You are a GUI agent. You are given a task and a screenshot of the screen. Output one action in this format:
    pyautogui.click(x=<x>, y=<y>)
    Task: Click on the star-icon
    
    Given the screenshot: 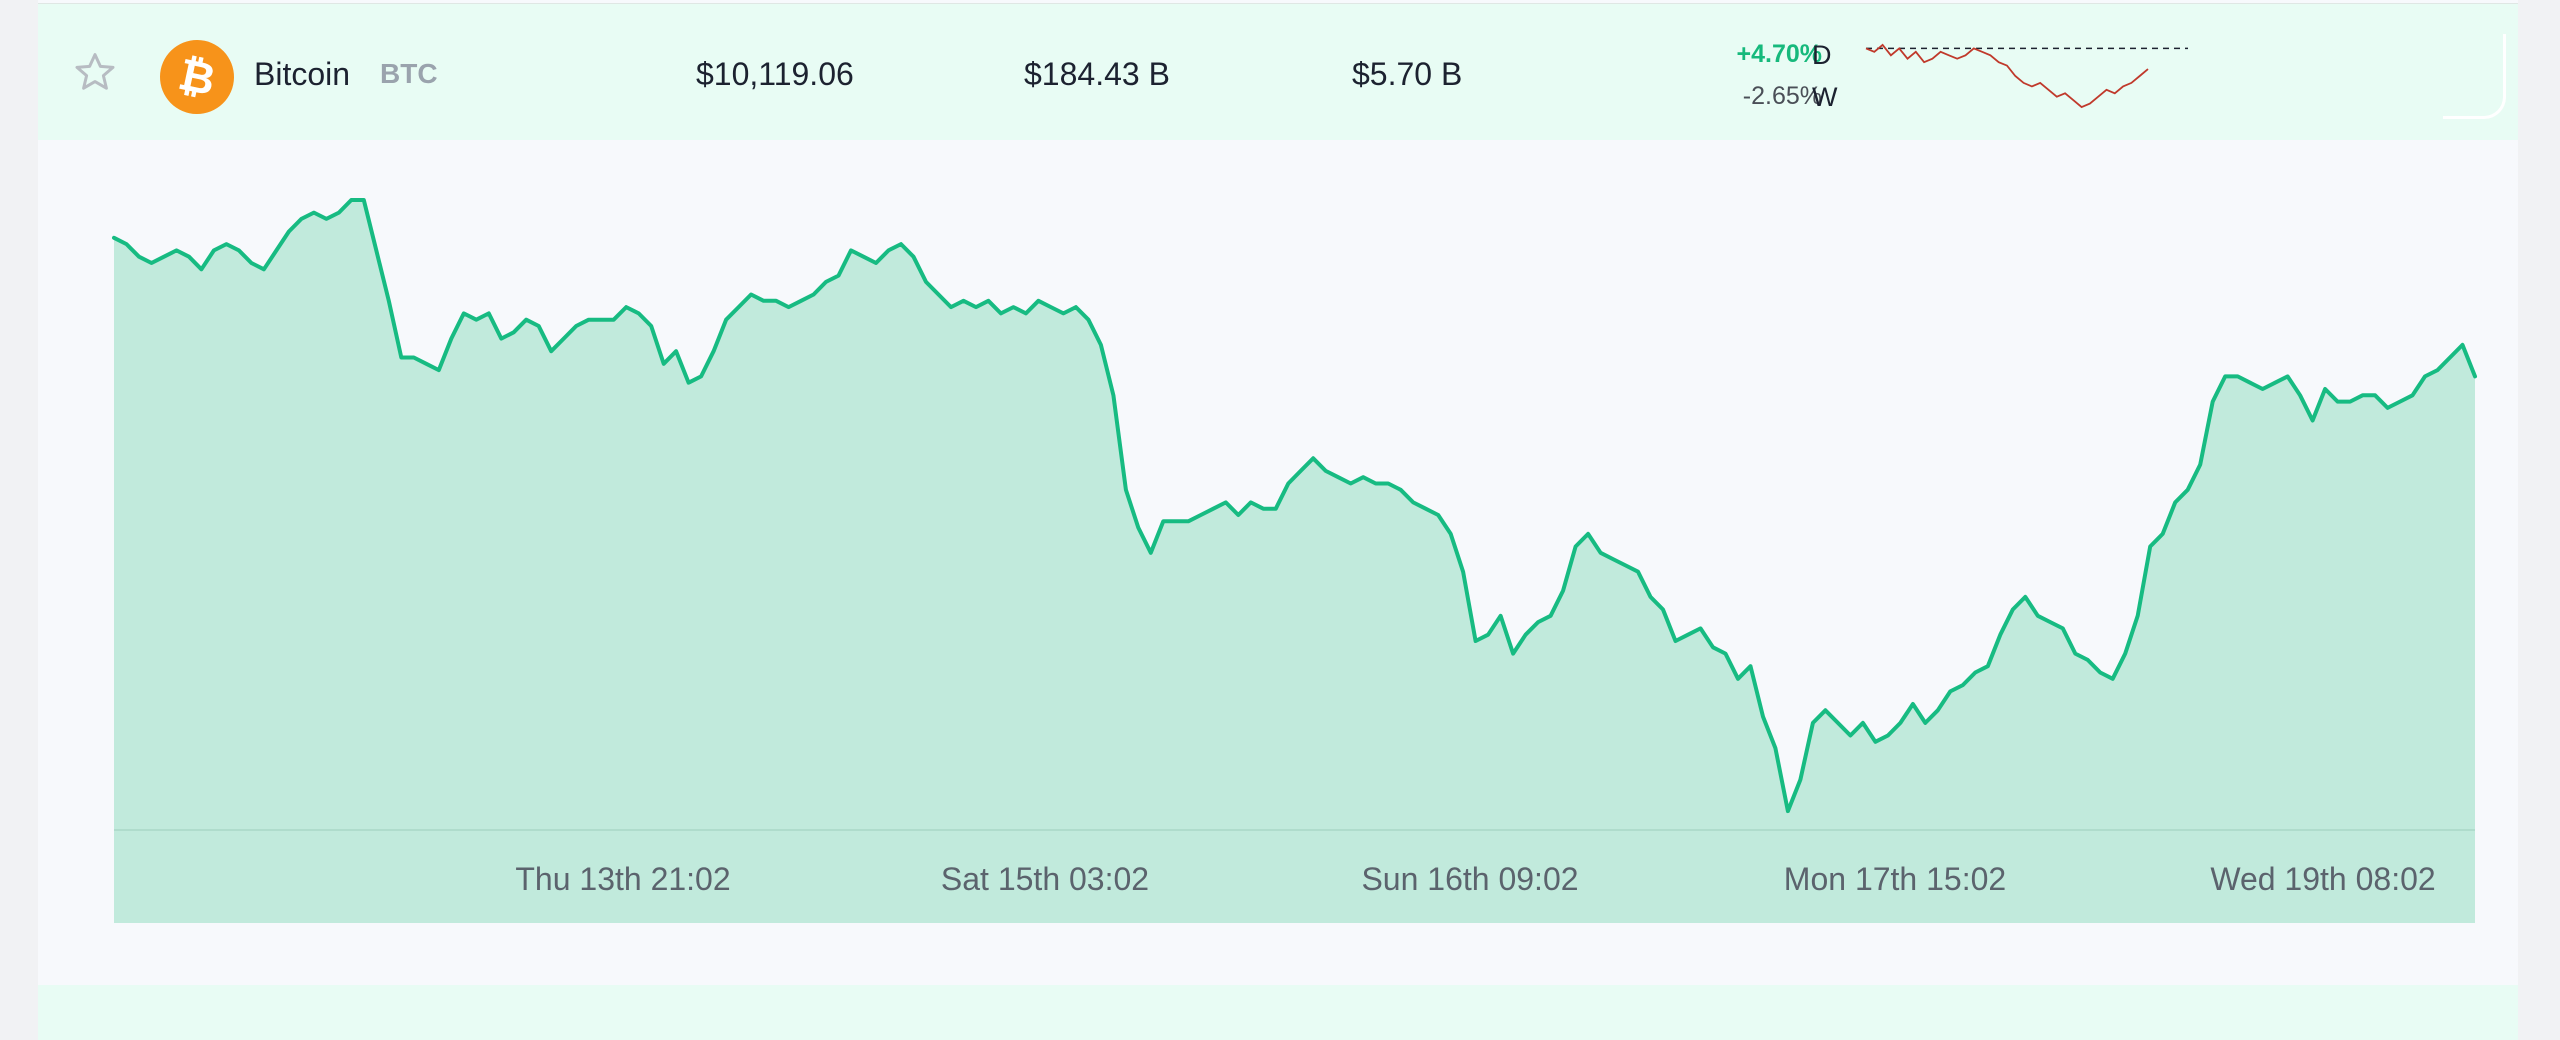 What is the action you would take?
    pyautogui.click(x=95, y=73)
    